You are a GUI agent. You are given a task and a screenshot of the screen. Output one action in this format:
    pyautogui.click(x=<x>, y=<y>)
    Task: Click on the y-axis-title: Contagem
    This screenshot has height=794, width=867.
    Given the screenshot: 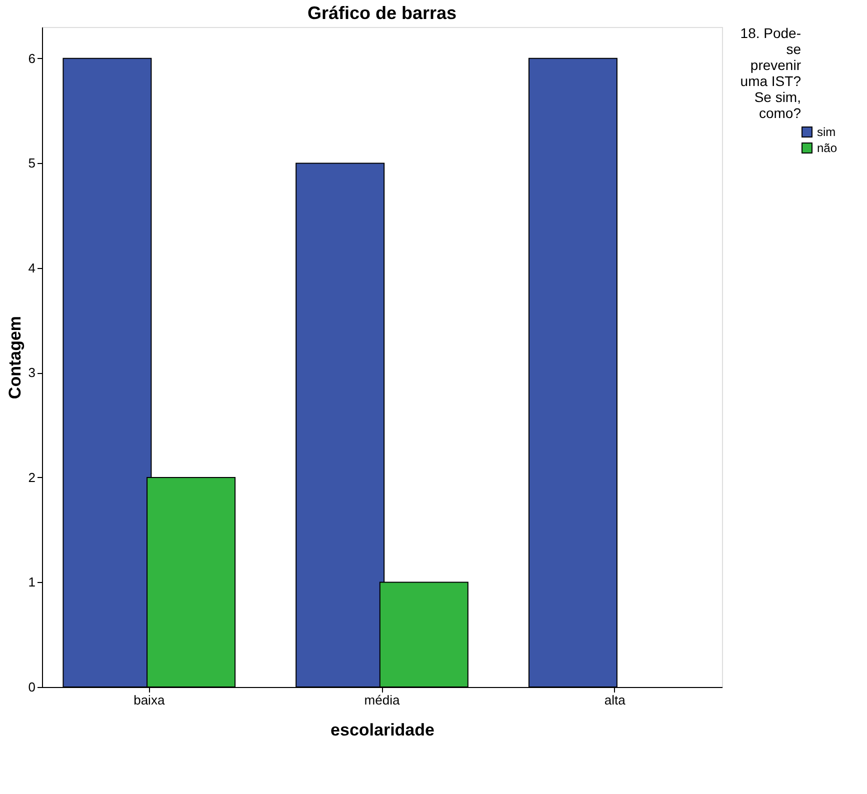 What is the action you would take?
    pyautogui.click(x=14, y=358)
    